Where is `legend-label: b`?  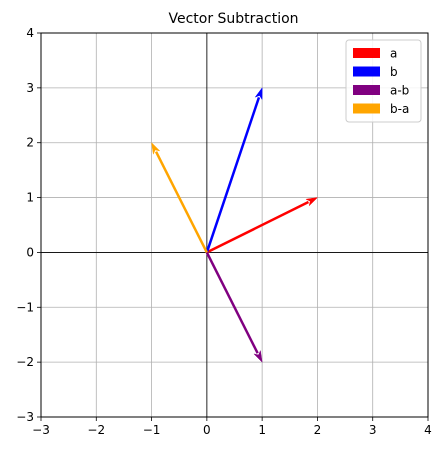
legend-label: b is located at coordinates (394, 72).